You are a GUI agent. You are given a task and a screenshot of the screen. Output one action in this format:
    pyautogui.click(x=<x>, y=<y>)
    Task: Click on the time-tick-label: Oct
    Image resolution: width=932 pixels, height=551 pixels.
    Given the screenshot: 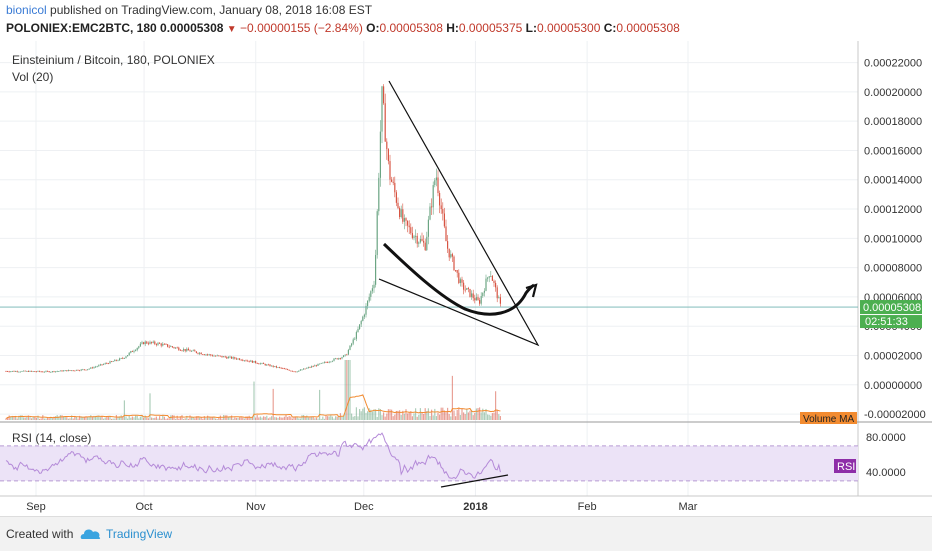 What is the action you would take?
    pyautogui.click(x=144, y=507)
    